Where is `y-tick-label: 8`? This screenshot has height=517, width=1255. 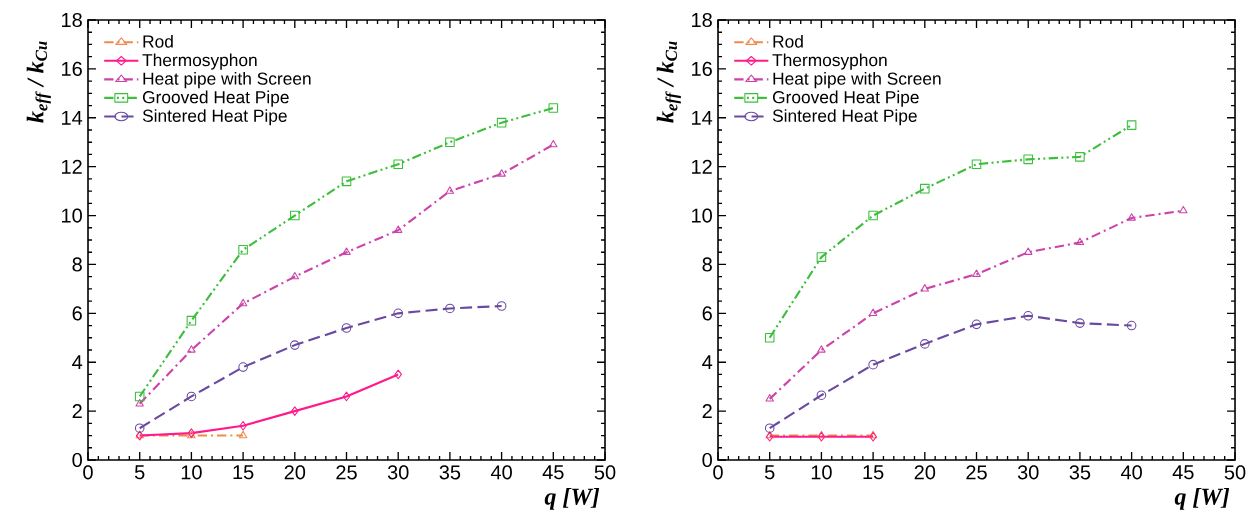
y-tick-label: 8 is located at coordinates (77, 264).